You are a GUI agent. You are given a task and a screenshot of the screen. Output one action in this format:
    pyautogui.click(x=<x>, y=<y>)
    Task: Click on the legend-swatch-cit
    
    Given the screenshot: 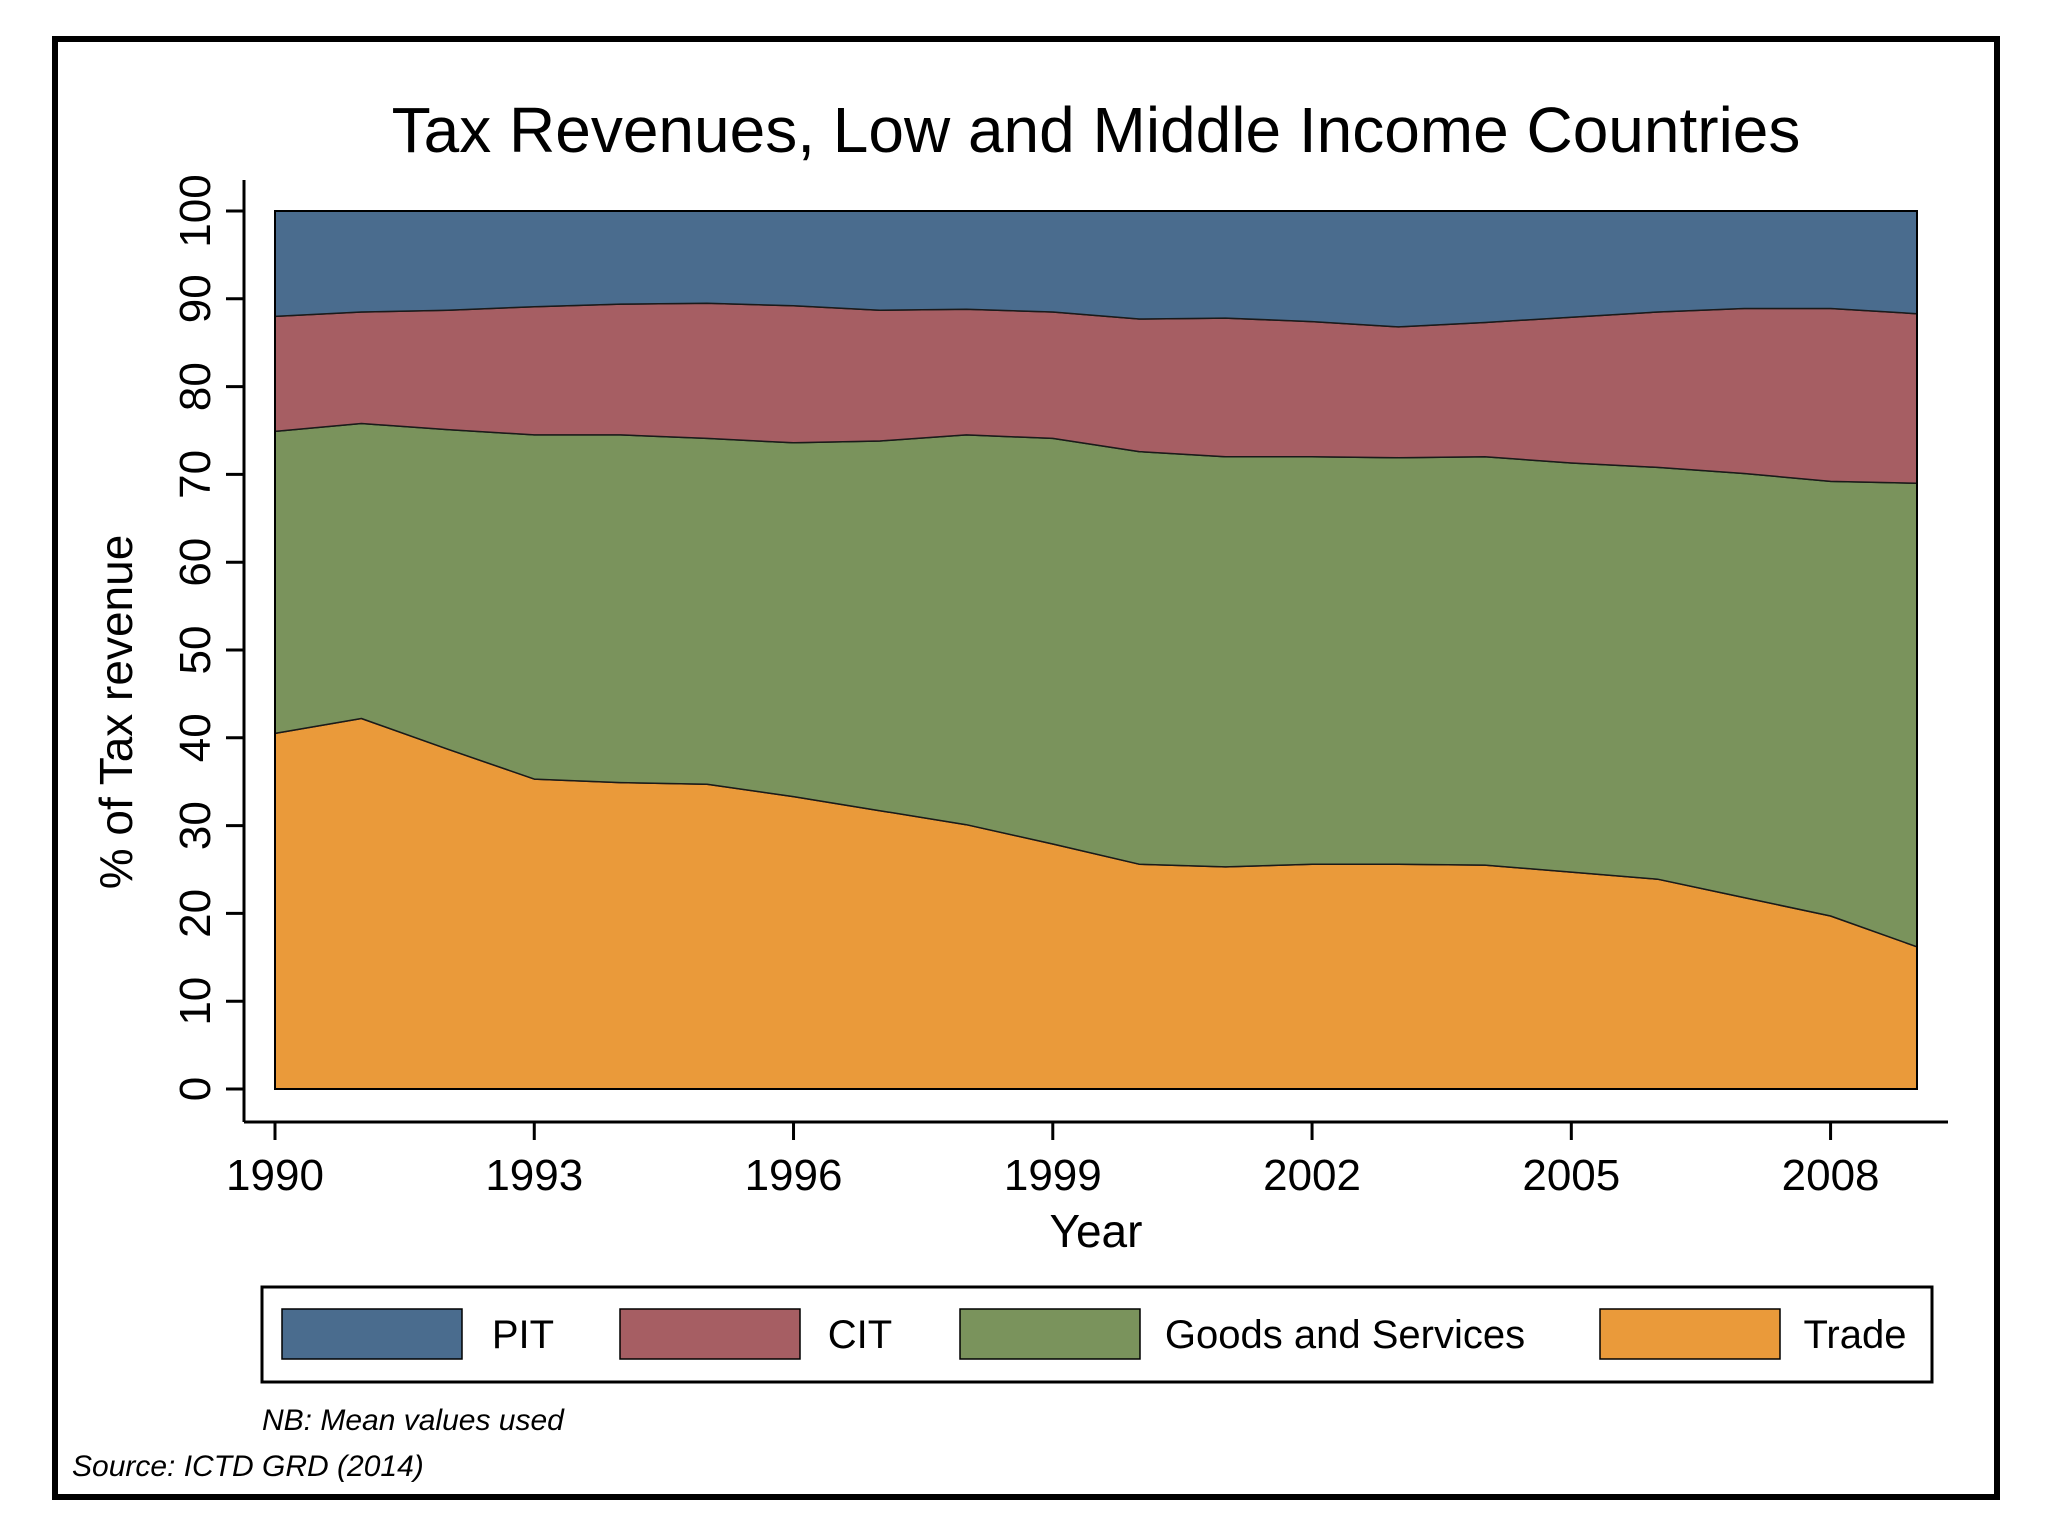 What is the action you would take?
    pyautogui.click(x=710, y=1334)
    